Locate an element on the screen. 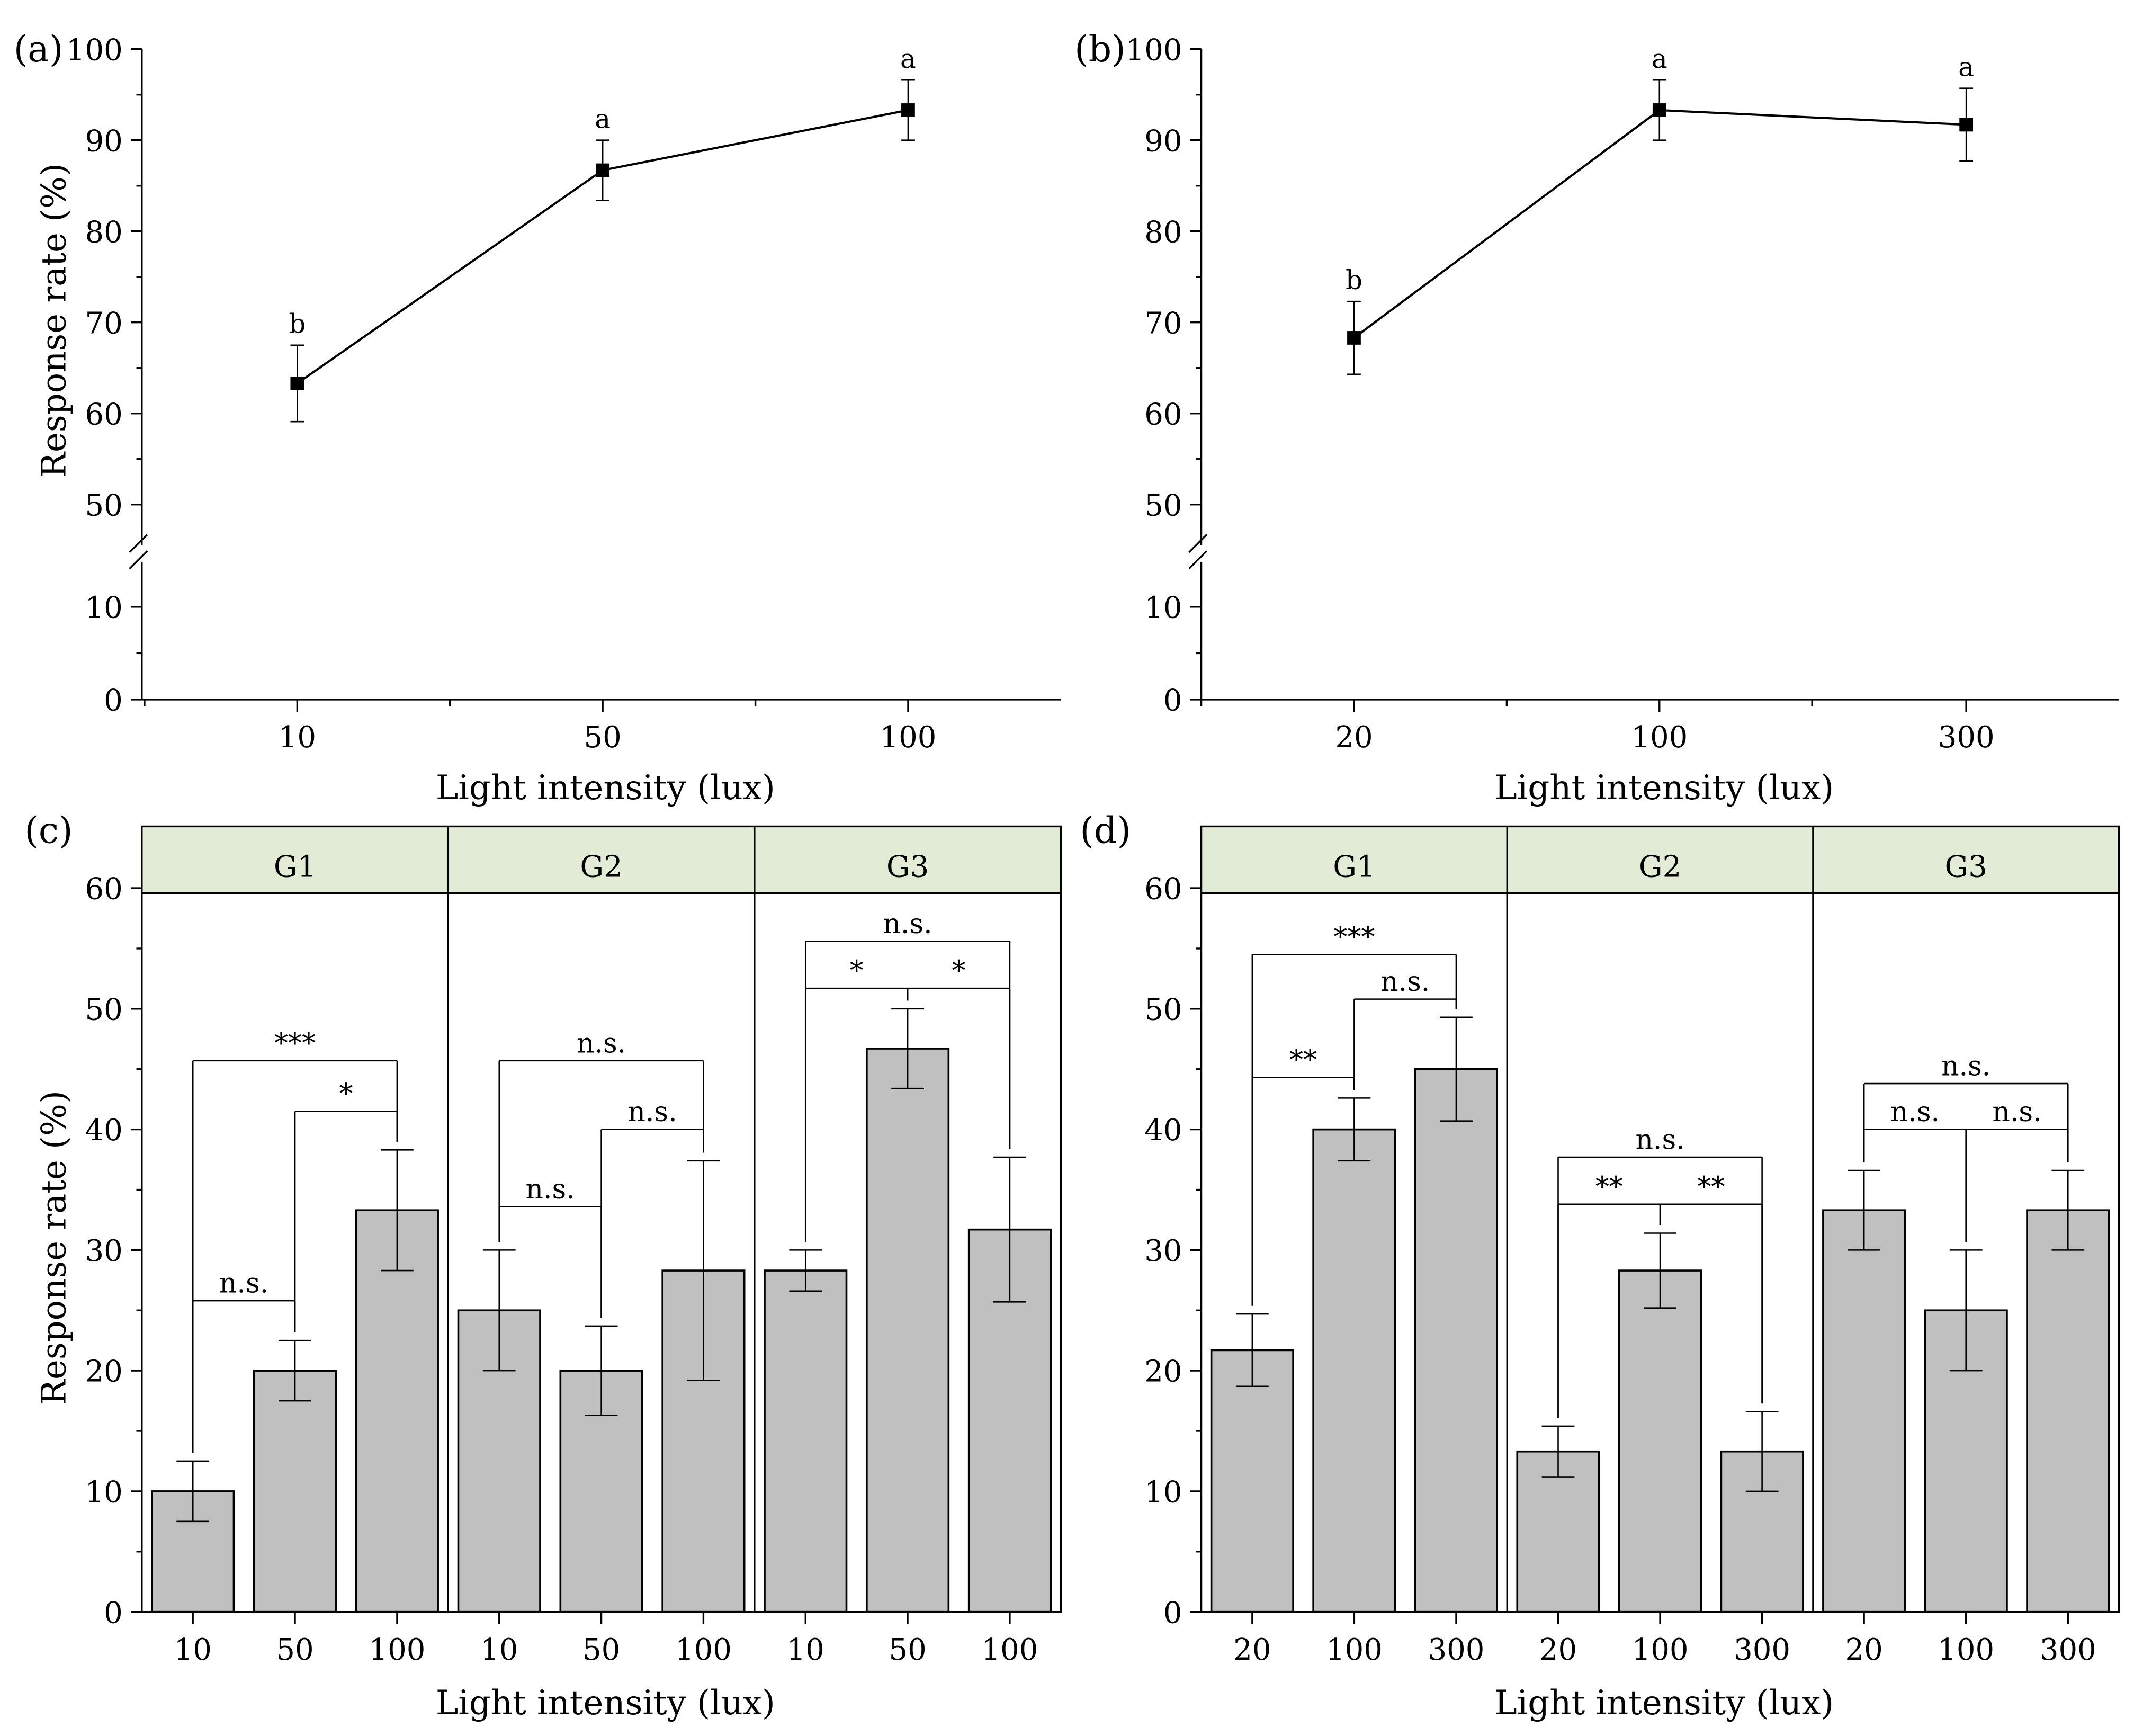 Image resolution: width=2134 pixels, height=1736 pixels. panel-c-y-tick-label: 50 is located at coordinates (103, 1010).